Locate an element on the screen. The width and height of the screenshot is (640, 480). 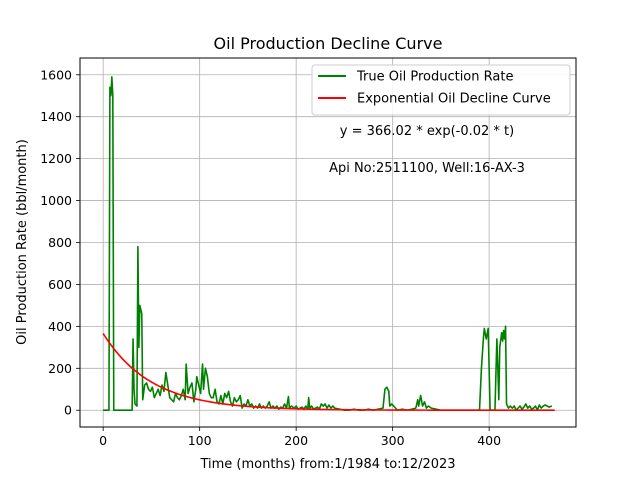
x-axis: 0 100 200 300 400 is located at coordinates (300, 437).